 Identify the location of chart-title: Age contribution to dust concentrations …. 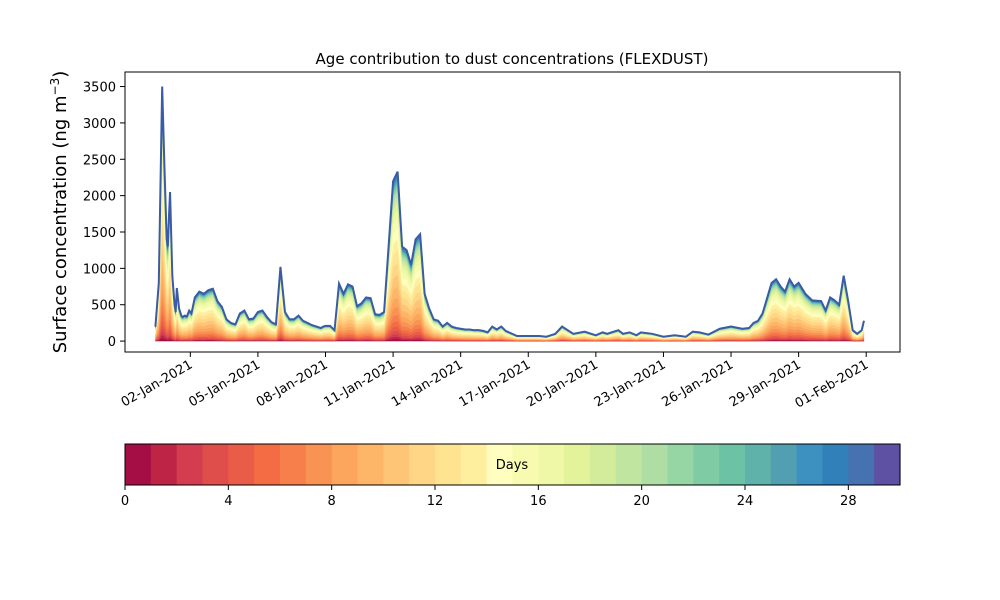
(512, 59).